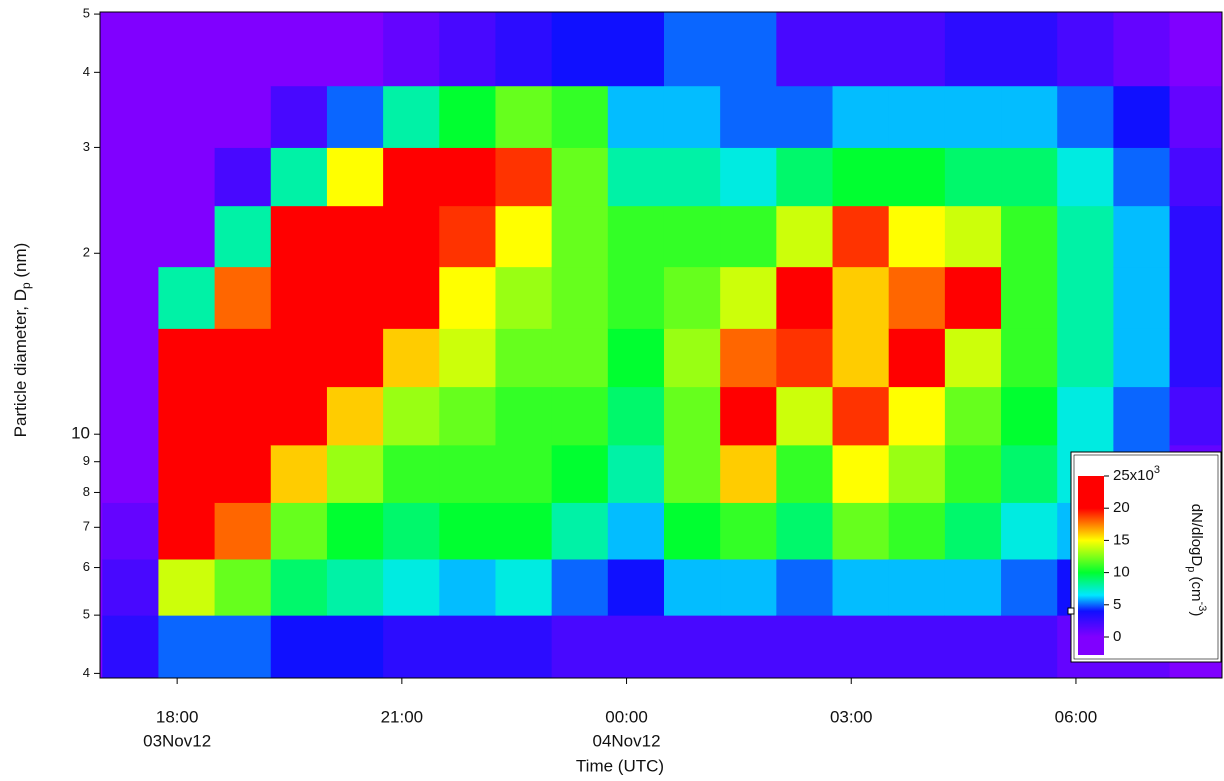 Image resolution: width=1224 pixels, height=781 pixels. Describe the element at coordinates (1076, 716) in the screenshot. I see `x-tick-label: 06:00` at that location.